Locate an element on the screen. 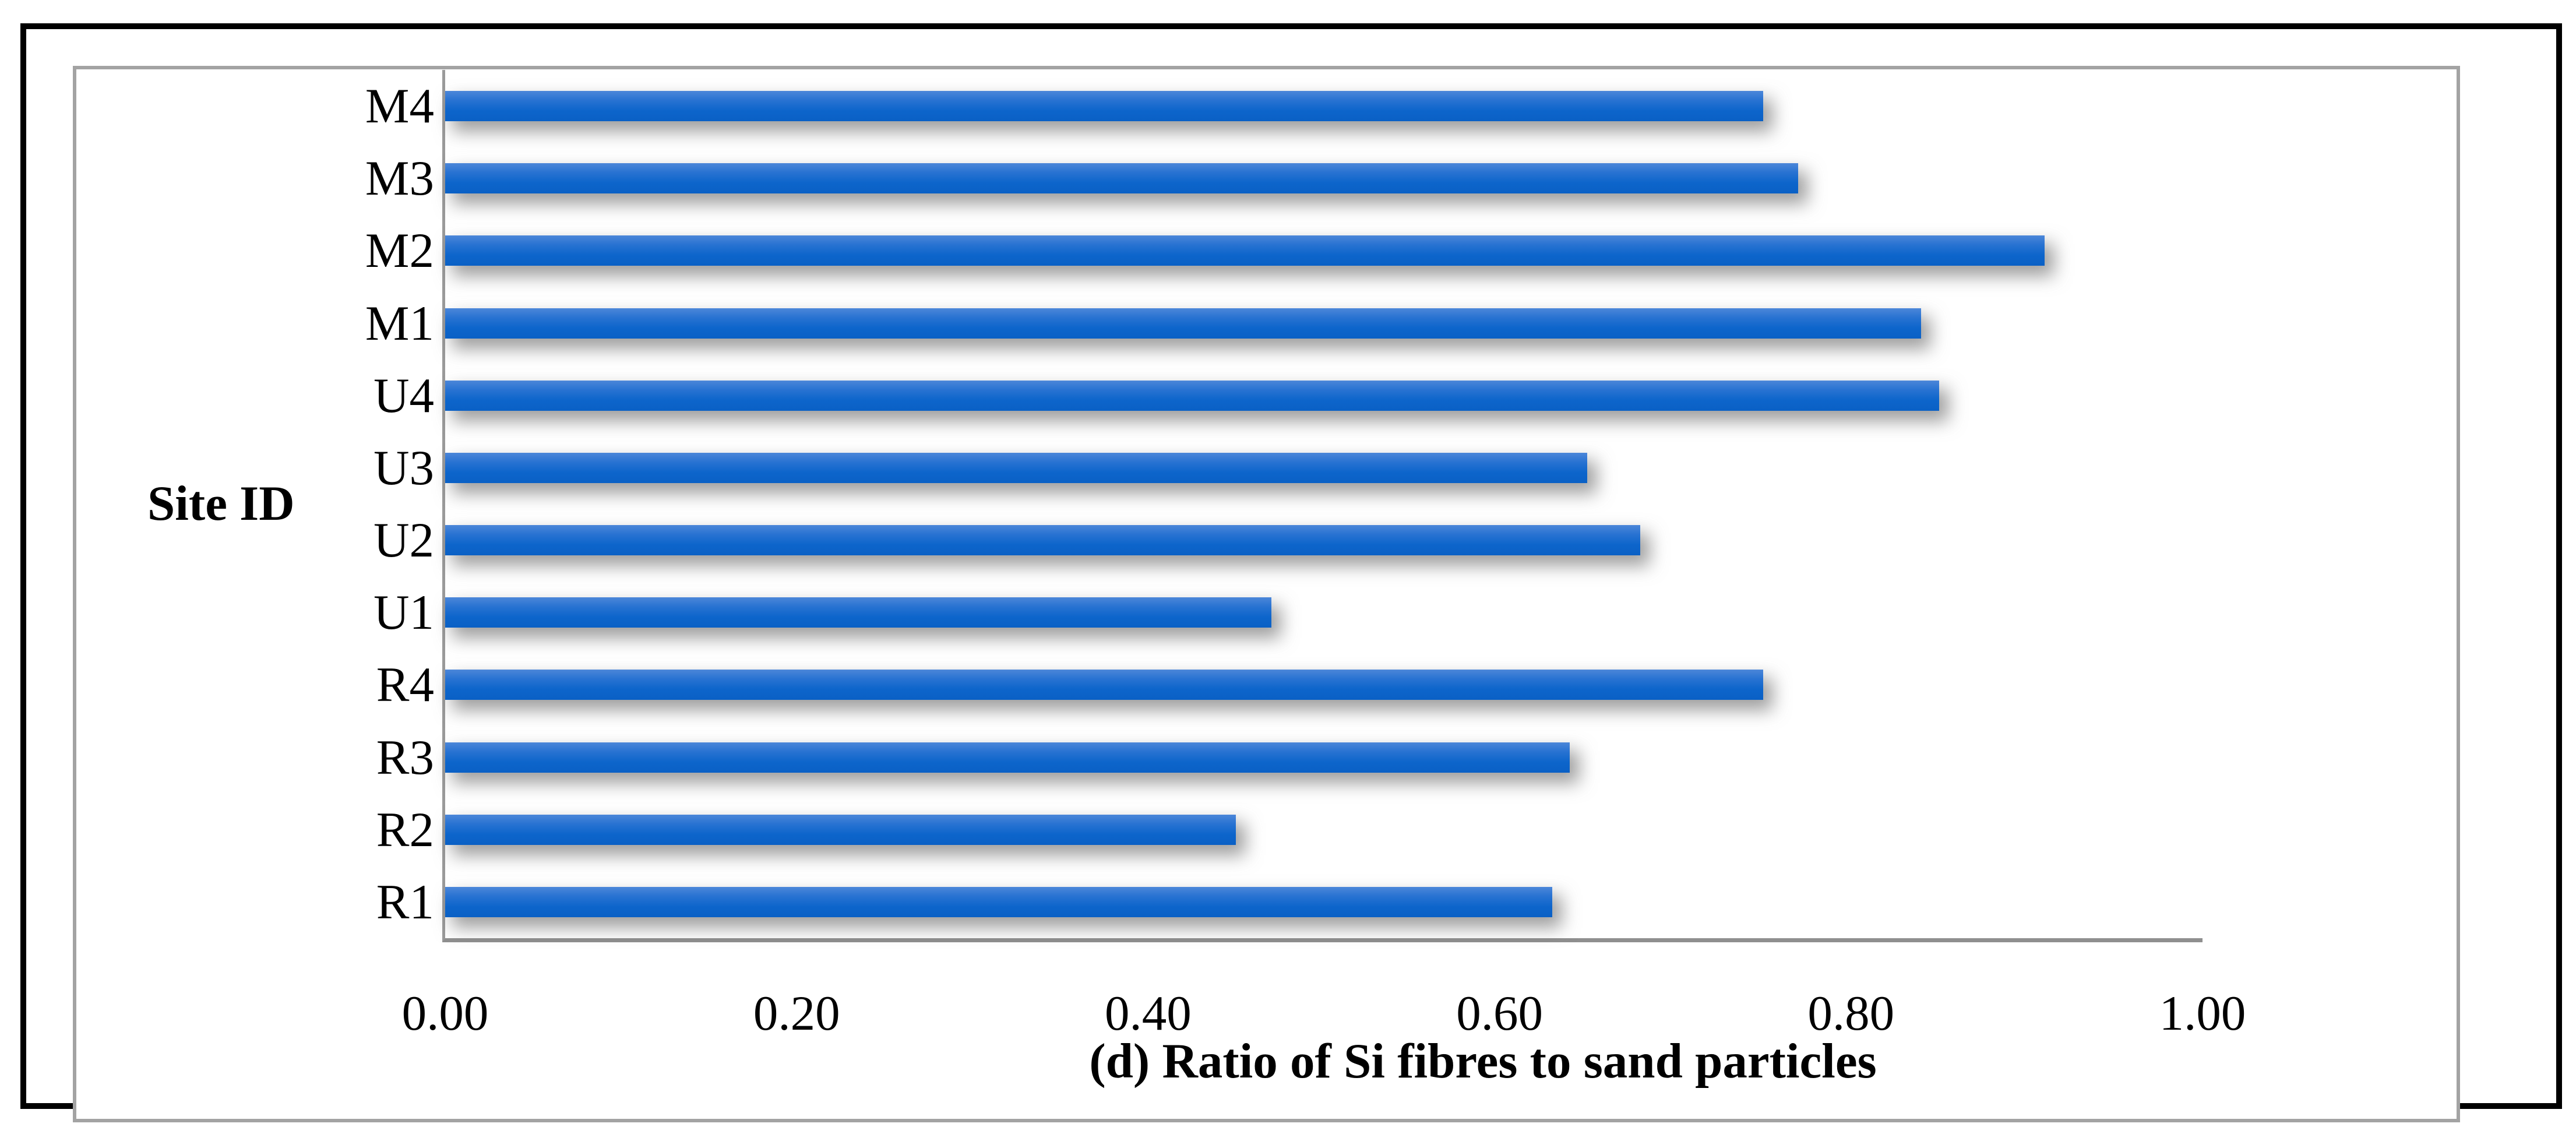  y-axis-title: Site ID is located at coordinates (221, 503).